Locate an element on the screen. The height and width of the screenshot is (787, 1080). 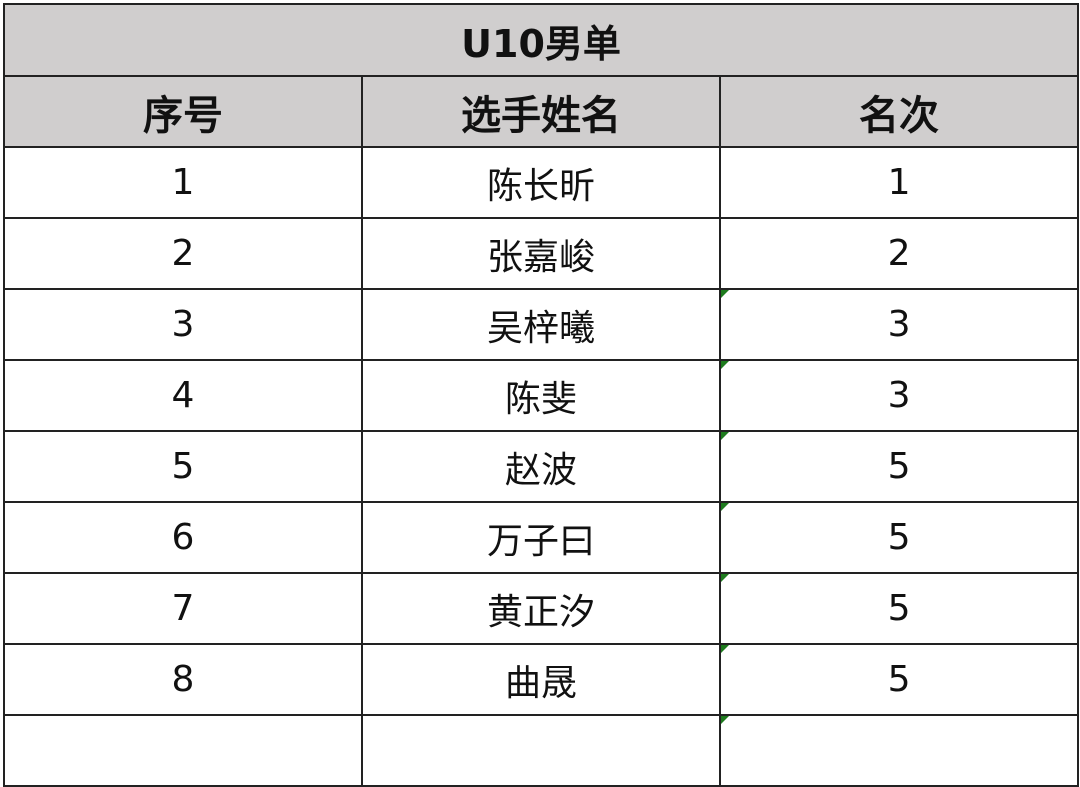
table-row: 2 张嘉峻 2 is located at coordinates (541, 253).